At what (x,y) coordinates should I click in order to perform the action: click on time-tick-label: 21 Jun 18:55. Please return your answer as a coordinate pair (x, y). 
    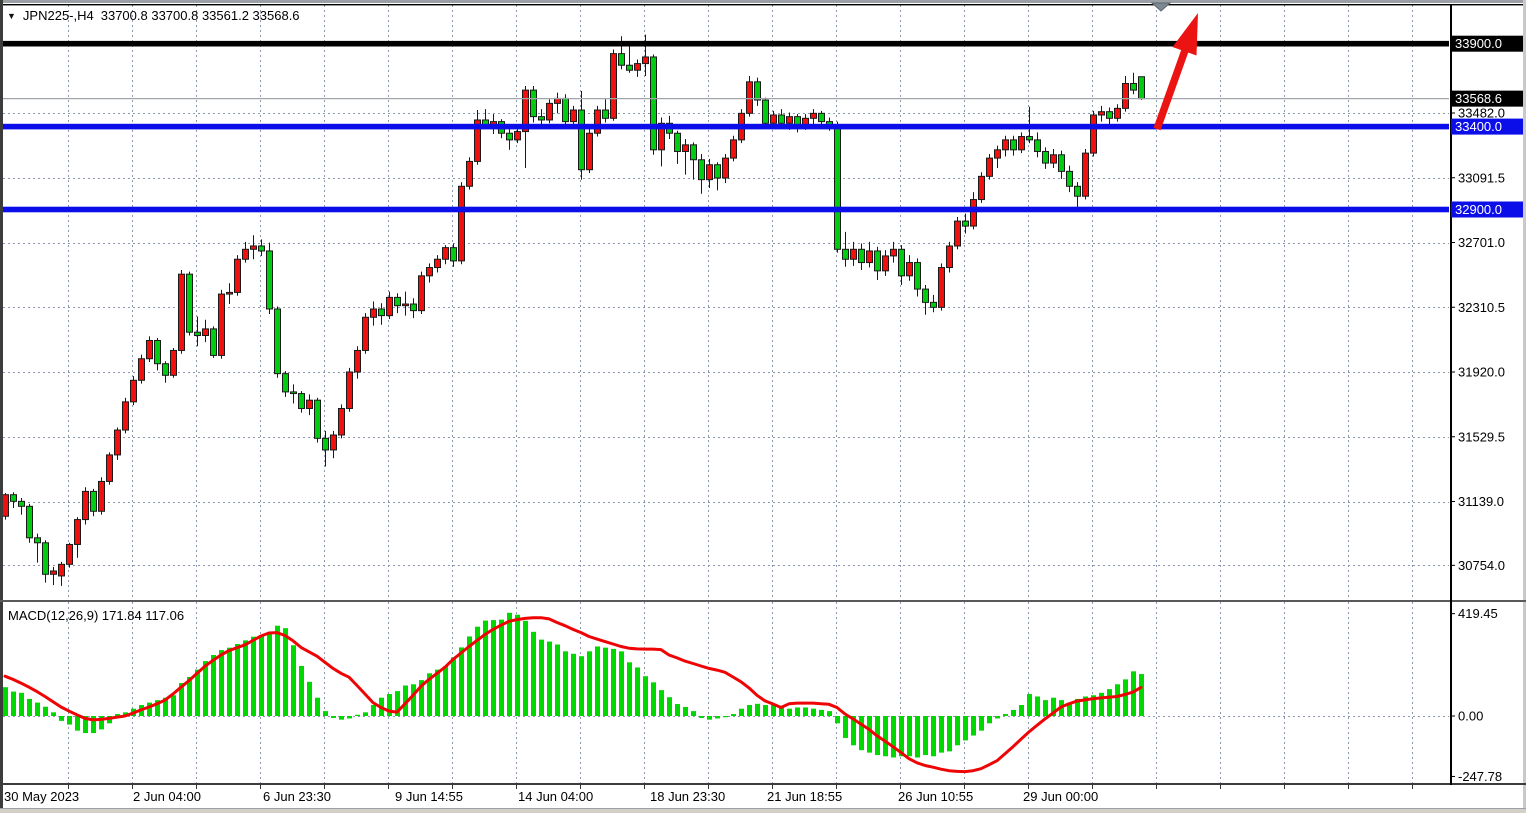
    Looking at the image, I should click on (804, 796).